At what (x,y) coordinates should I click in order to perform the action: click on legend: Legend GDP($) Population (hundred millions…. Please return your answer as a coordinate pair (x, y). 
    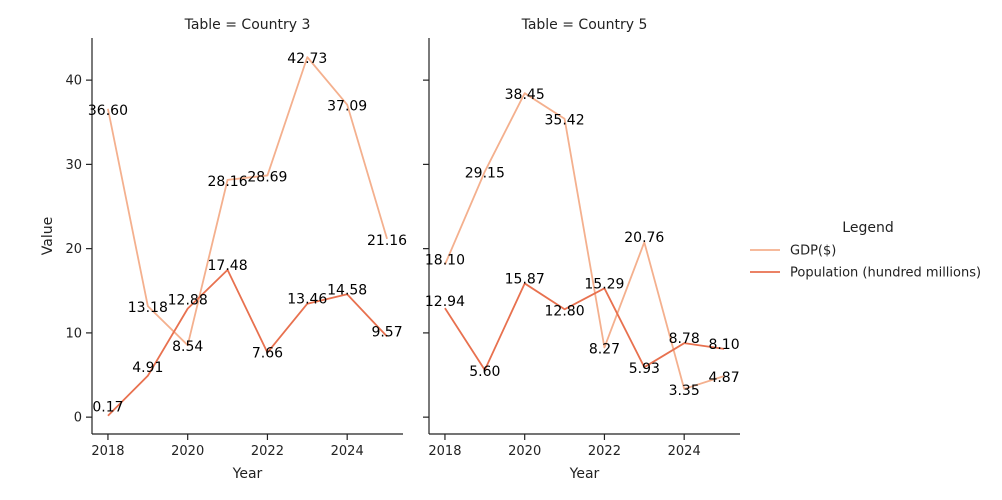
    Looking at the image, I should click on (865, 250).